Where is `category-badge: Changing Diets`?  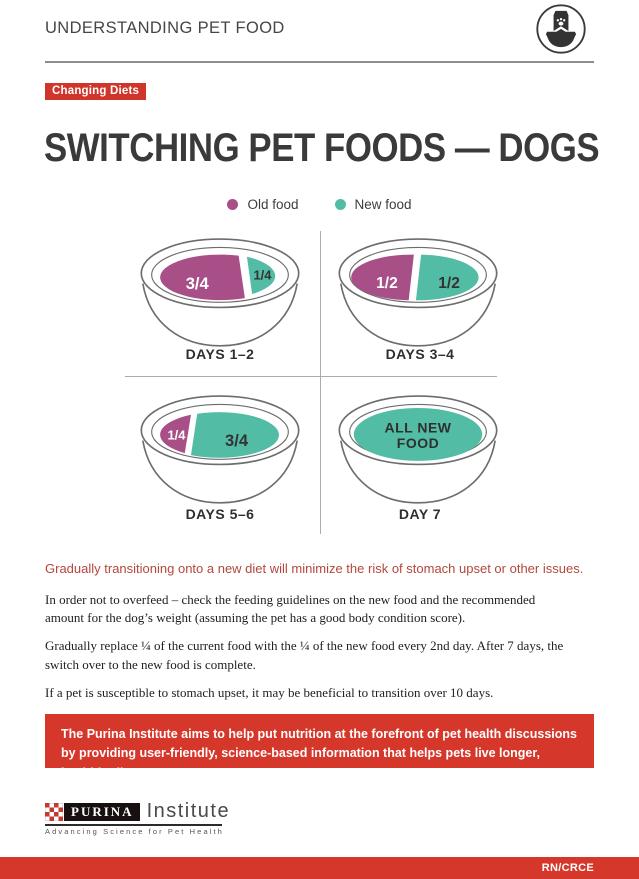
category-badge: Changing Diets is located at coordinates (96, 91).